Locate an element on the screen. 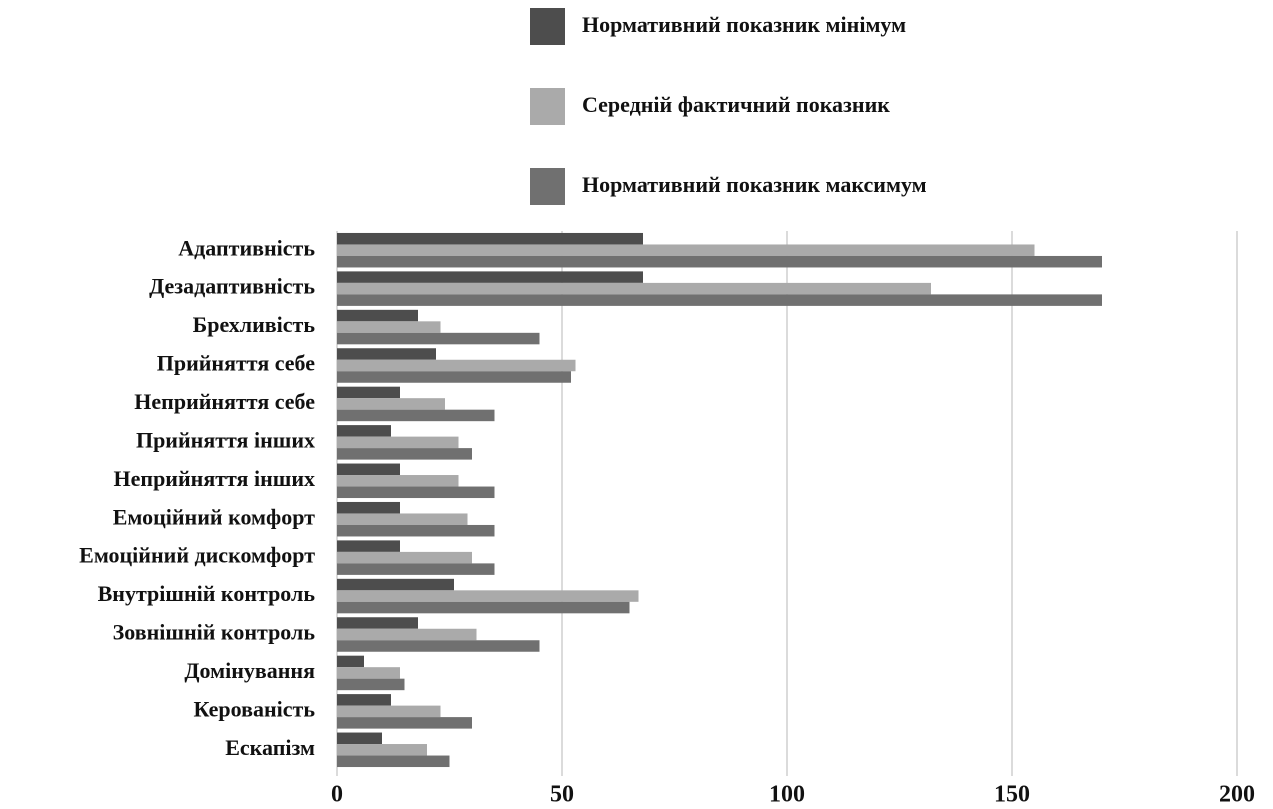  x-tick-label: 150 is located at coordinates (1012, 795).